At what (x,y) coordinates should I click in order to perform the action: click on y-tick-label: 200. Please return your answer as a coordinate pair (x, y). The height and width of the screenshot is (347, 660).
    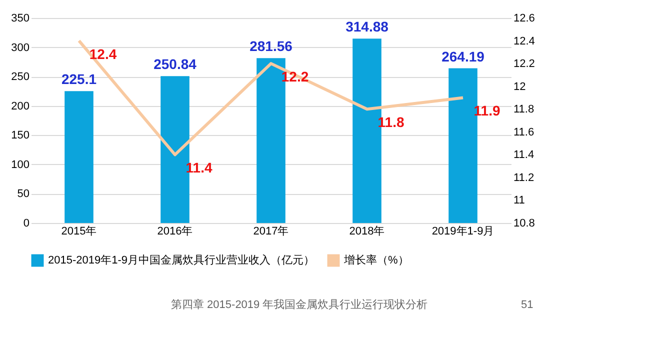
    Looking at the image, I should click on (20, 106).